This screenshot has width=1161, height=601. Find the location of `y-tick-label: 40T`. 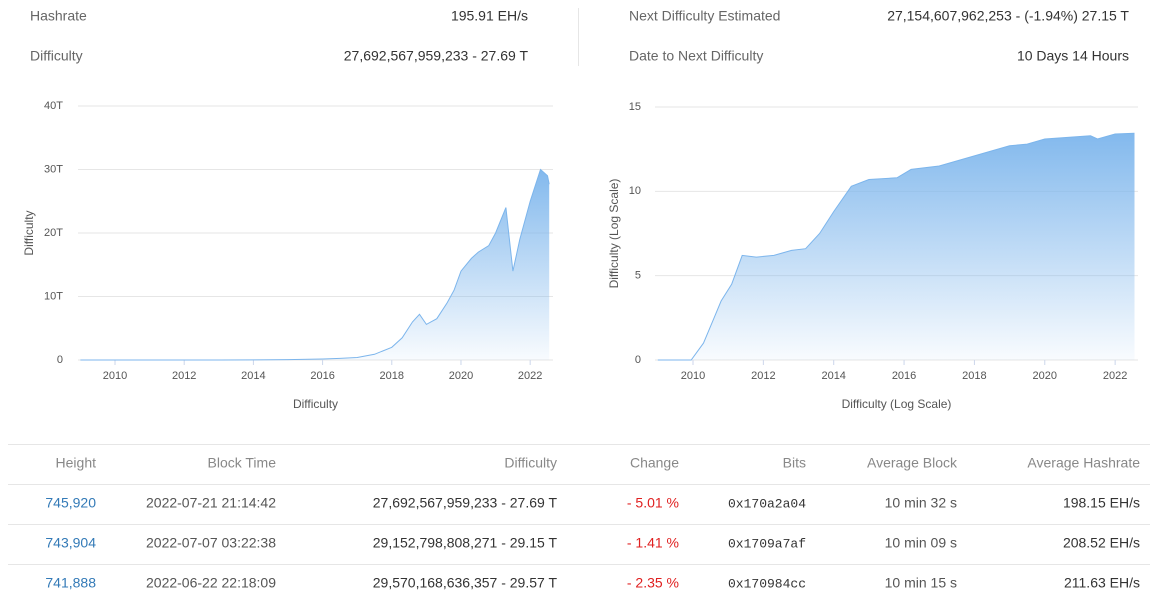

y-tick-label: 40T is located at coordinates (53, 106).